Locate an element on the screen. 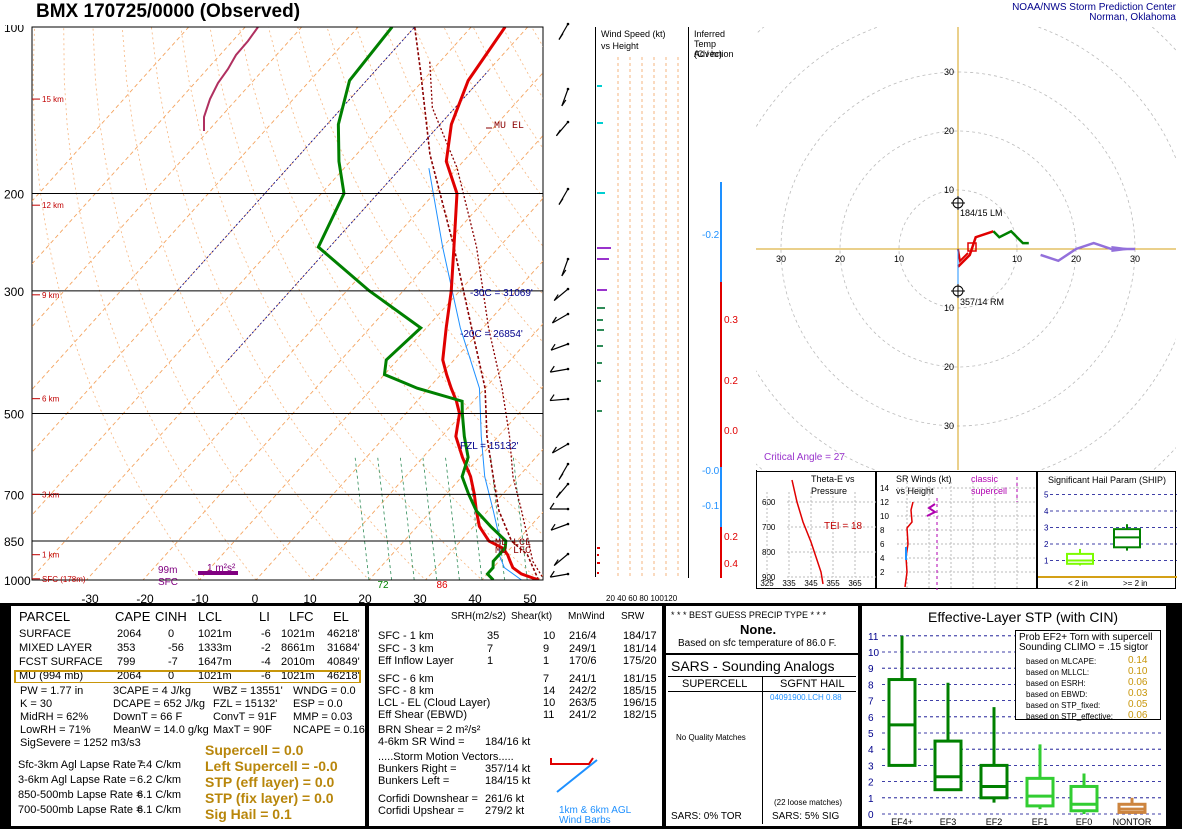 The width and height of the screenshot is (1182, 829). parcel-cell: SURFACE is located at coordinates (45, 634).